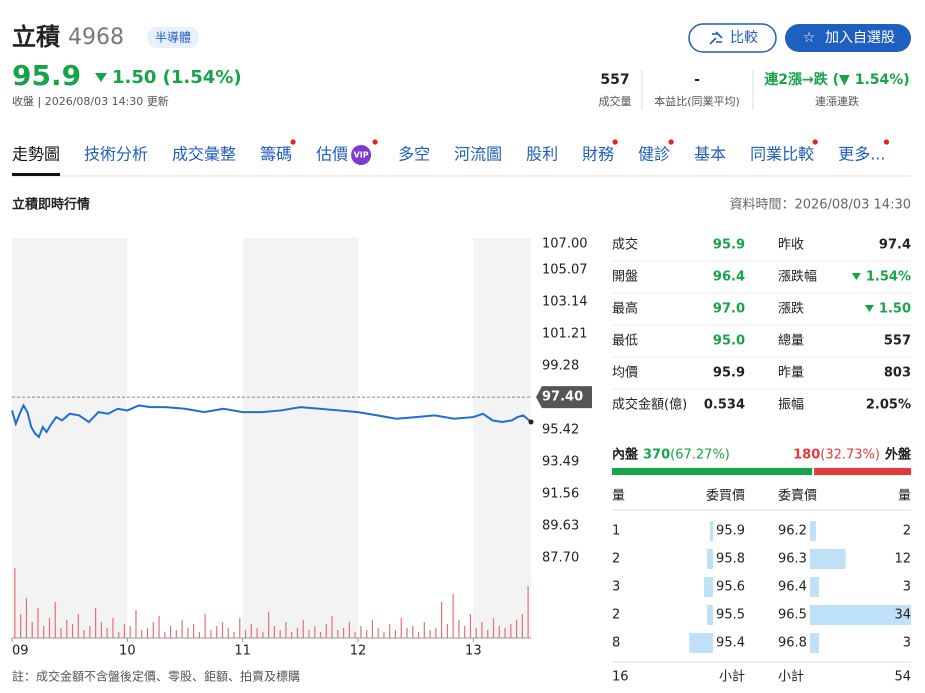 This screenshot has height=693, width=925. Describe the element at coordinates (820, 205) in the screenshot. I see `section-time: 資料時間：2026/08/03 14:30` at that location.